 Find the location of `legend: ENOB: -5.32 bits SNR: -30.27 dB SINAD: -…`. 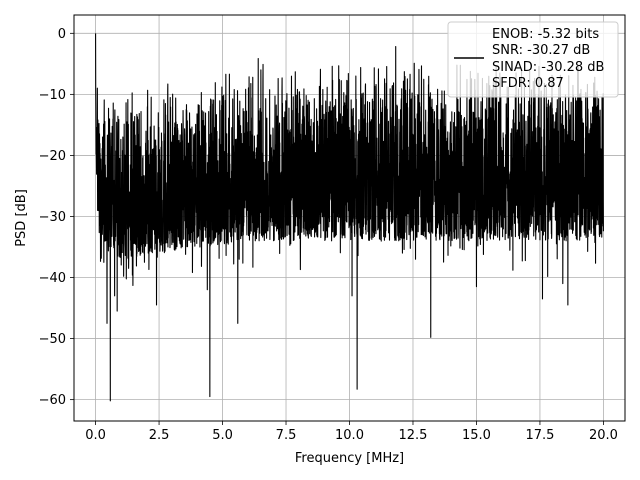

legend: ENOB: -5.32 bits SNR: -30.27 dB SINAD: -… is located at coordinates (533, 59).